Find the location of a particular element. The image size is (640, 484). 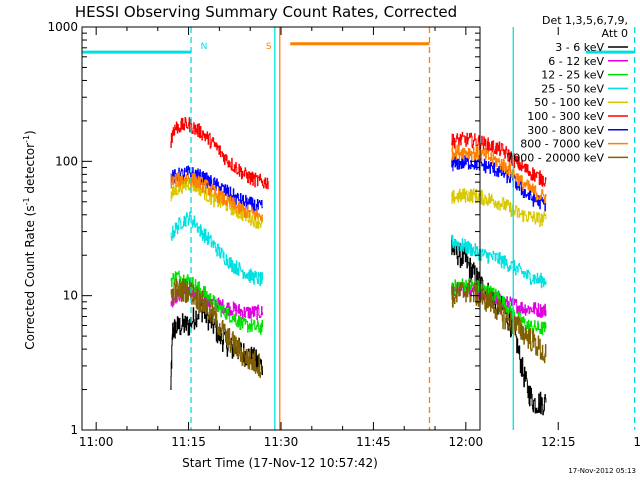

x-tick-label-2: 11:30 is located at coordinates (281, 442).